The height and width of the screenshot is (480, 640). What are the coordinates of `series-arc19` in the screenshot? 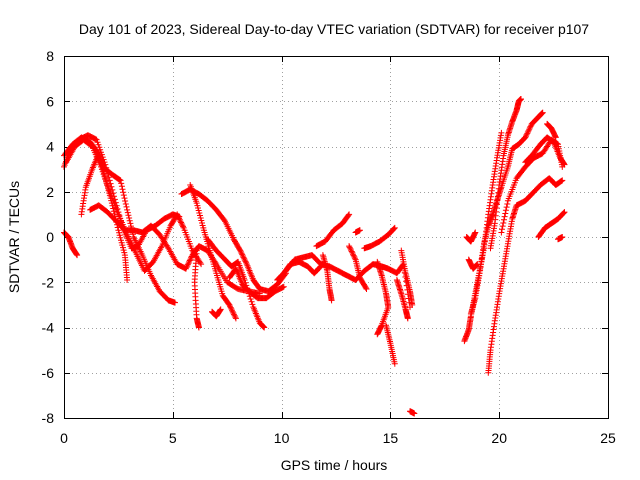 It's located at (383, 298).